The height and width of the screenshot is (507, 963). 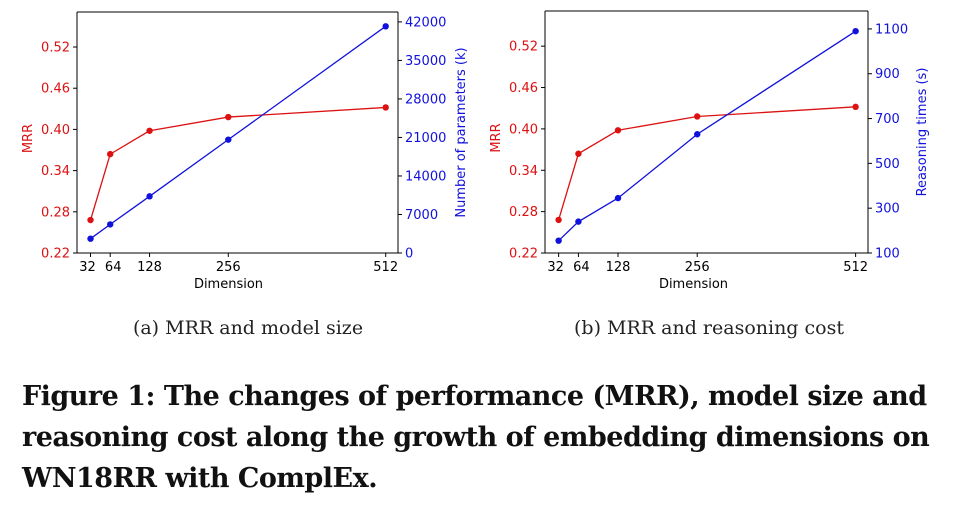 What do you see at coordinates (421, 215) in the screenshot?
I see `chart-a-y2-tick-label: 7000` at bounding box center [421, 215].